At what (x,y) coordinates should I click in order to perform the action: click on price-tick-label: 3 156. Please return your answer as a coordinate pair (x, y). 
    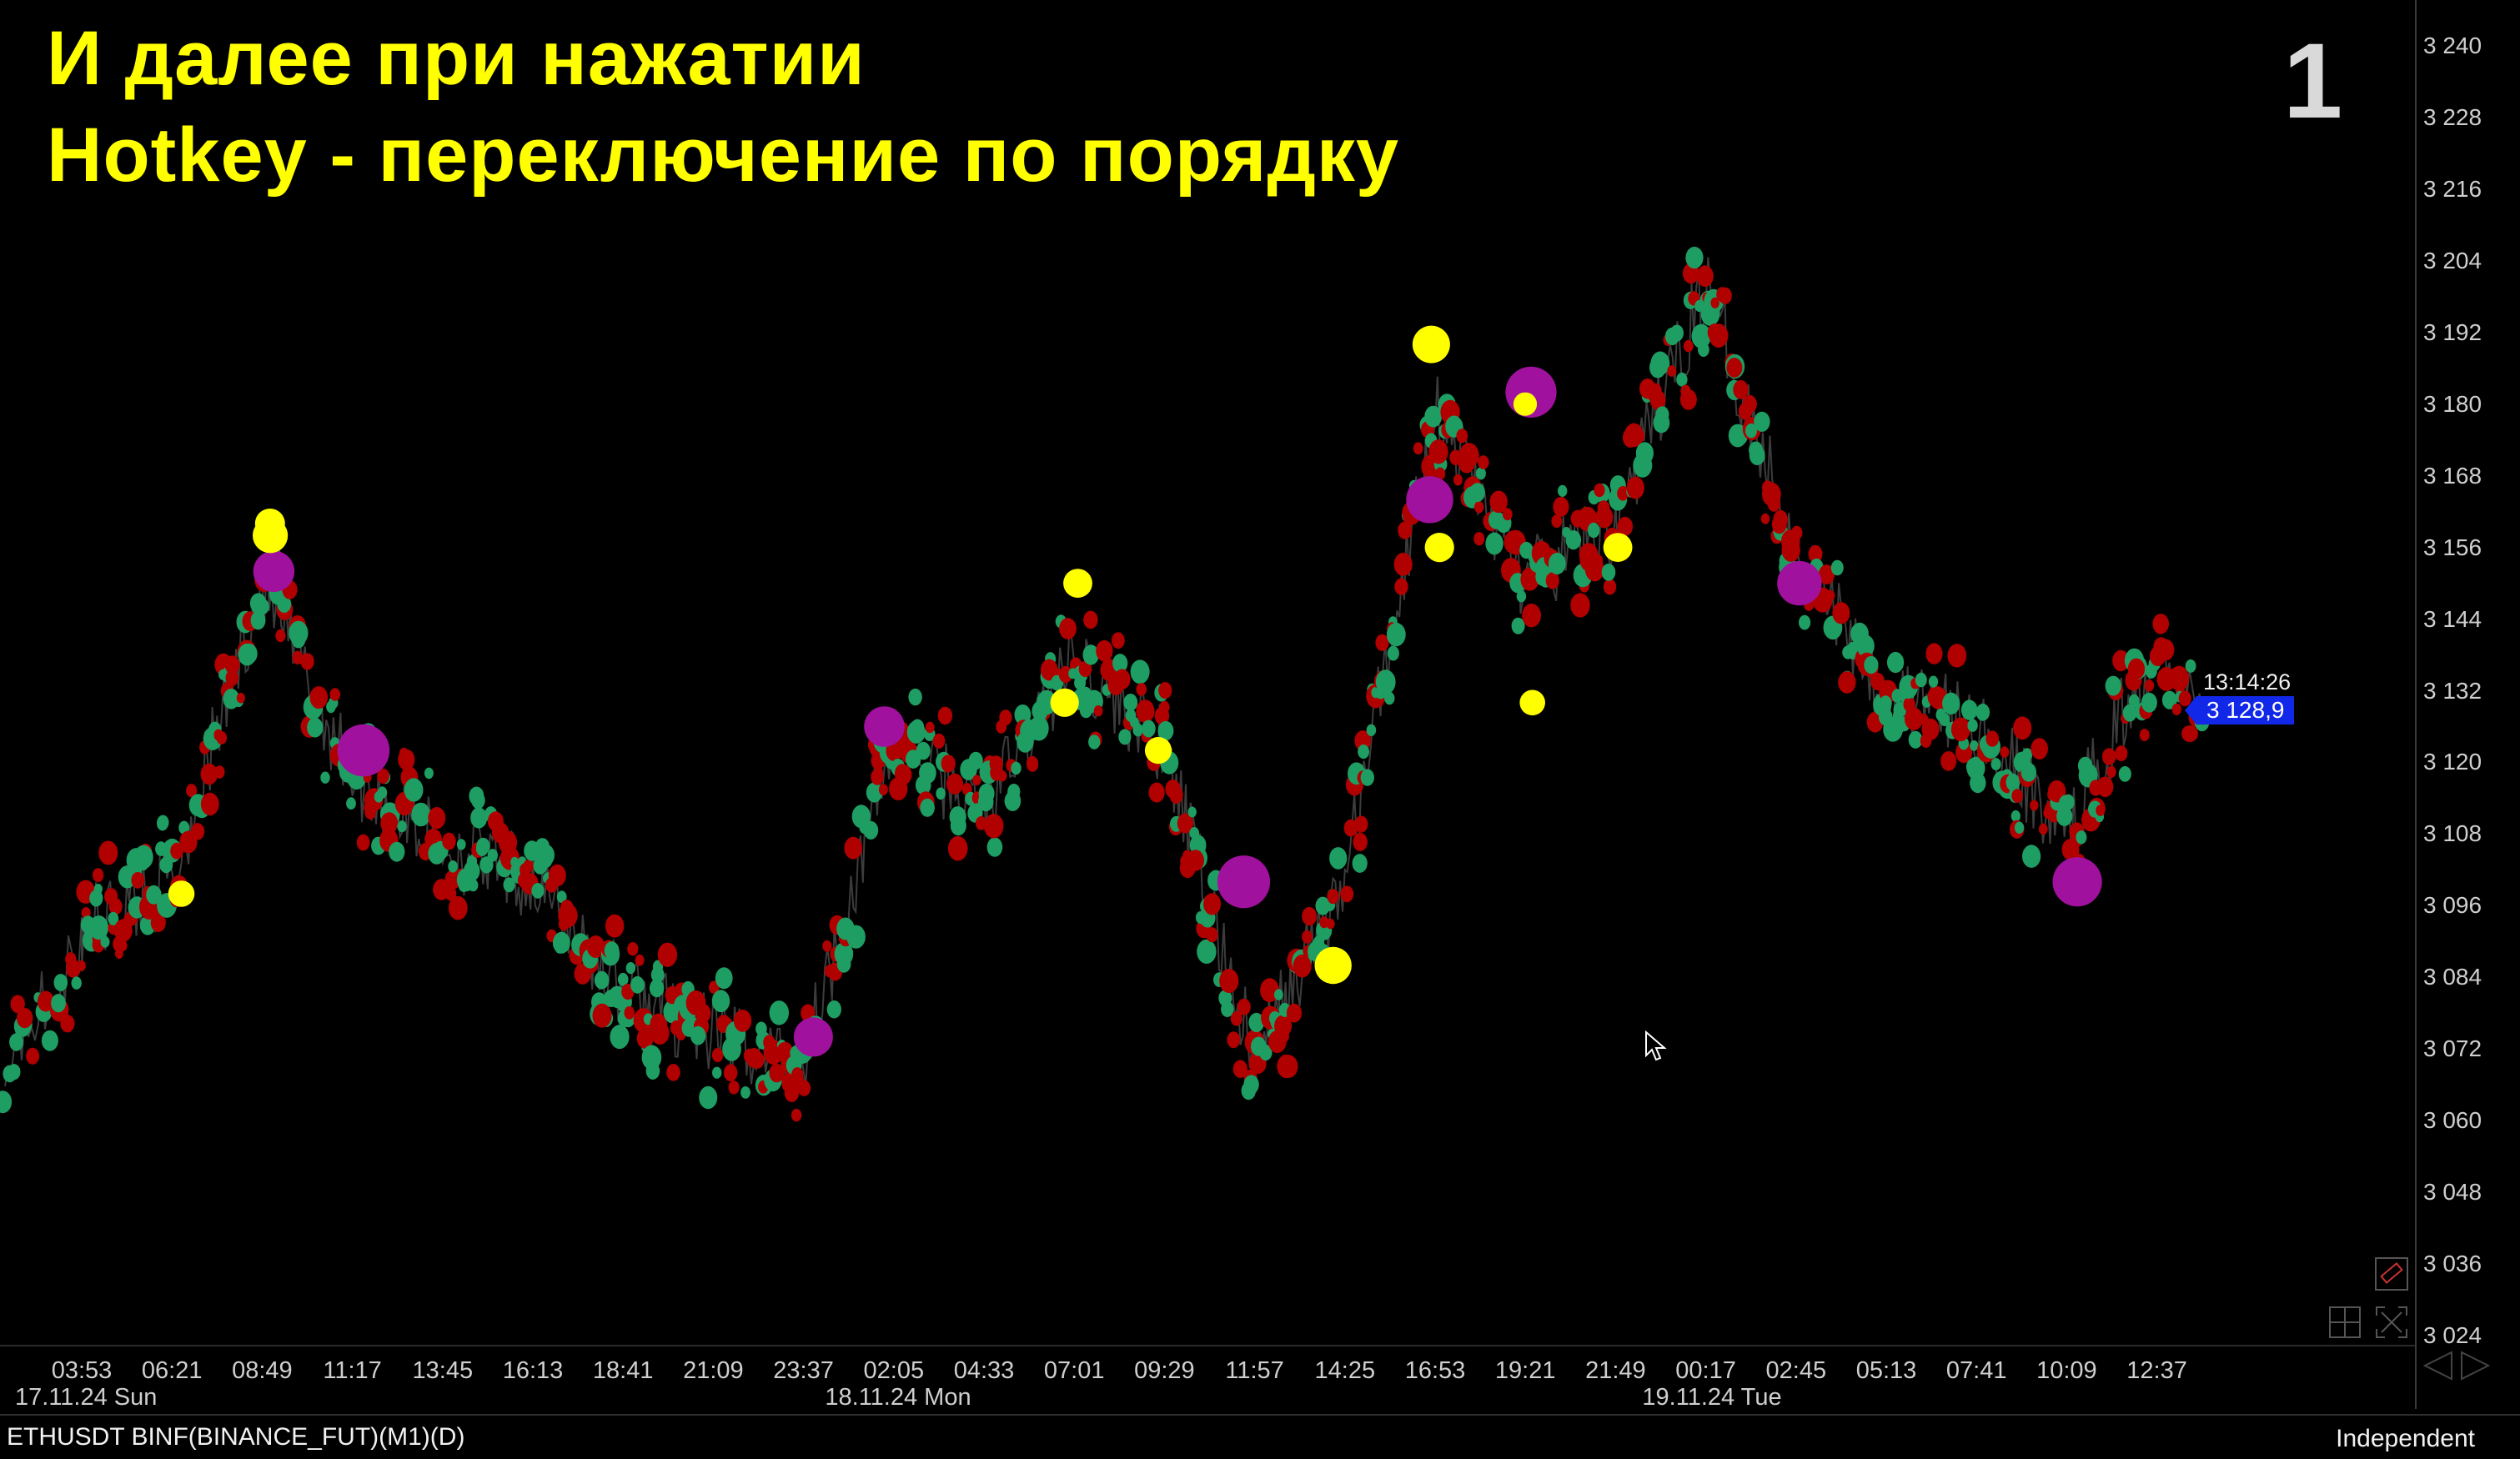
    Looking at the image, I should click on (2452, 547).